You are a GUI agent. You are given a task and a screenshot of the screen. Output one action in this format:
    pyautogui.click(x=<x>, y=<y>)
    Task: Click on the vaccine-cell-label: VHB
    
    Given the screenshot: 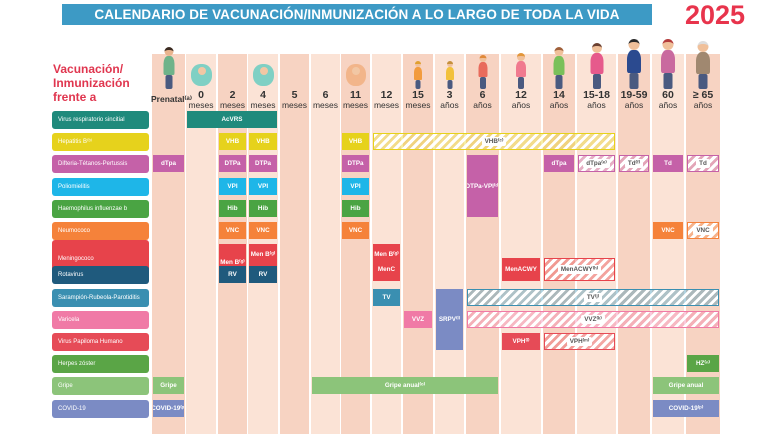 What is the action you would take?
    pyautogui.click(x=355, y=142)
    